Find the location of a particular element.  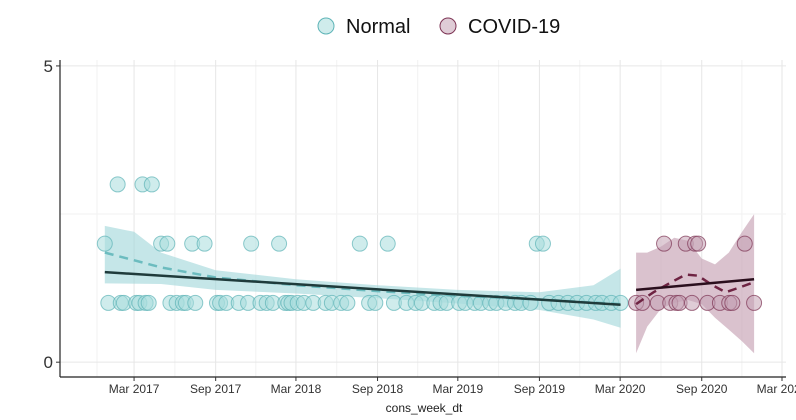

x-tick-label: Mar 2018 is located at coordinates (296, 389).